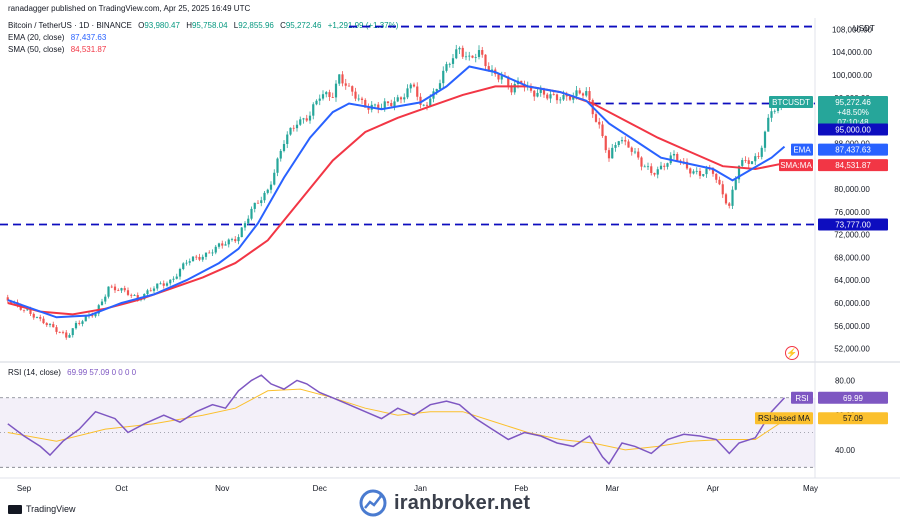 The width and height of the screenshot is (900, 520). Describe the element at coordinates (792, 353) in the screenshot. I see `flash-icon: ⚡` at that location.